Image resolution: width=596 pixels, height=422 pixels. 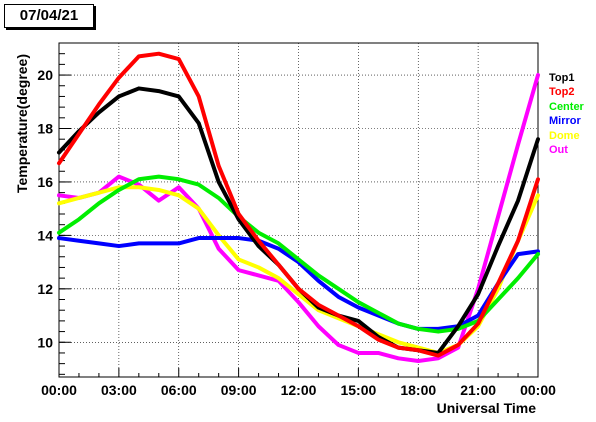 I want to click on legend-entry-top1: Top1, so click(x=562, y=78).